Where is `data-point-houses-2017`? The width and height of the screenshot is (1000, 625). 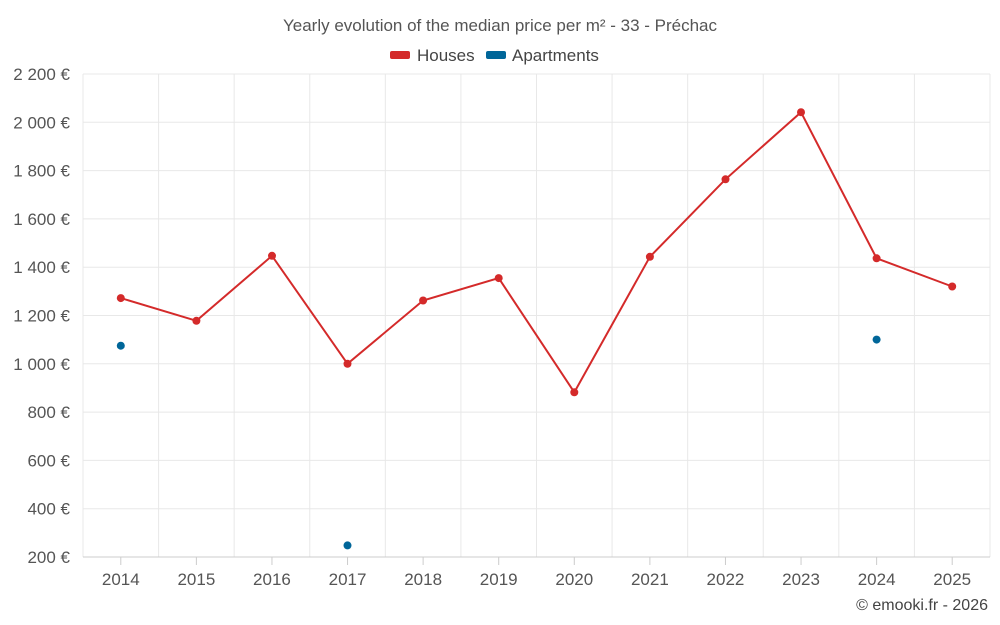
data-point-houses-2017 is located at coordinates (347, 363).